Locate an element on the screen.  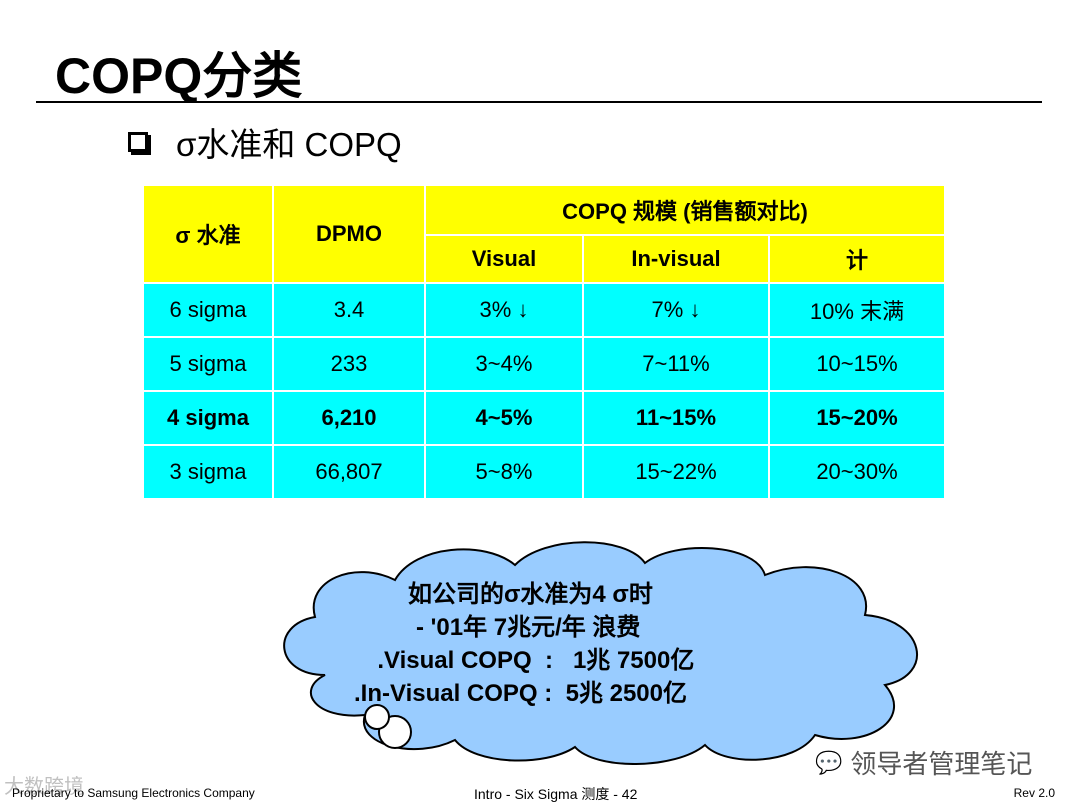
corner-watermark: 大数跨境 is located at coordinates (44, 787).